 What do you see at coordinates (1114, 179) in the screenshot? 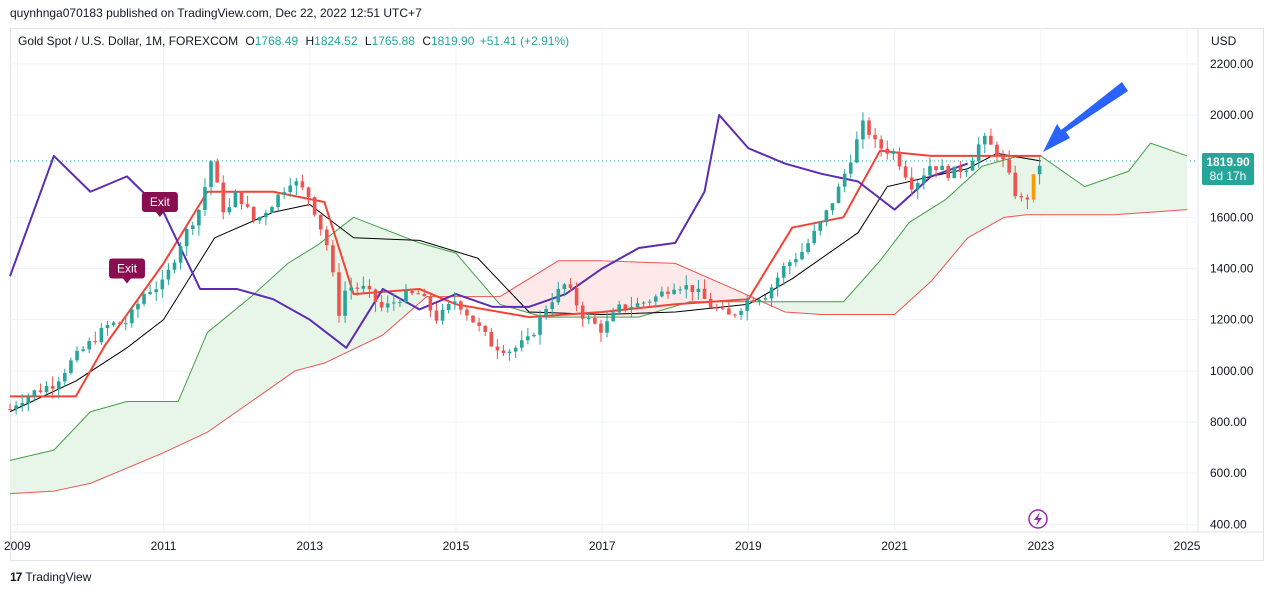
I see `cloud-region-future` at bounding box center [1114, 179].